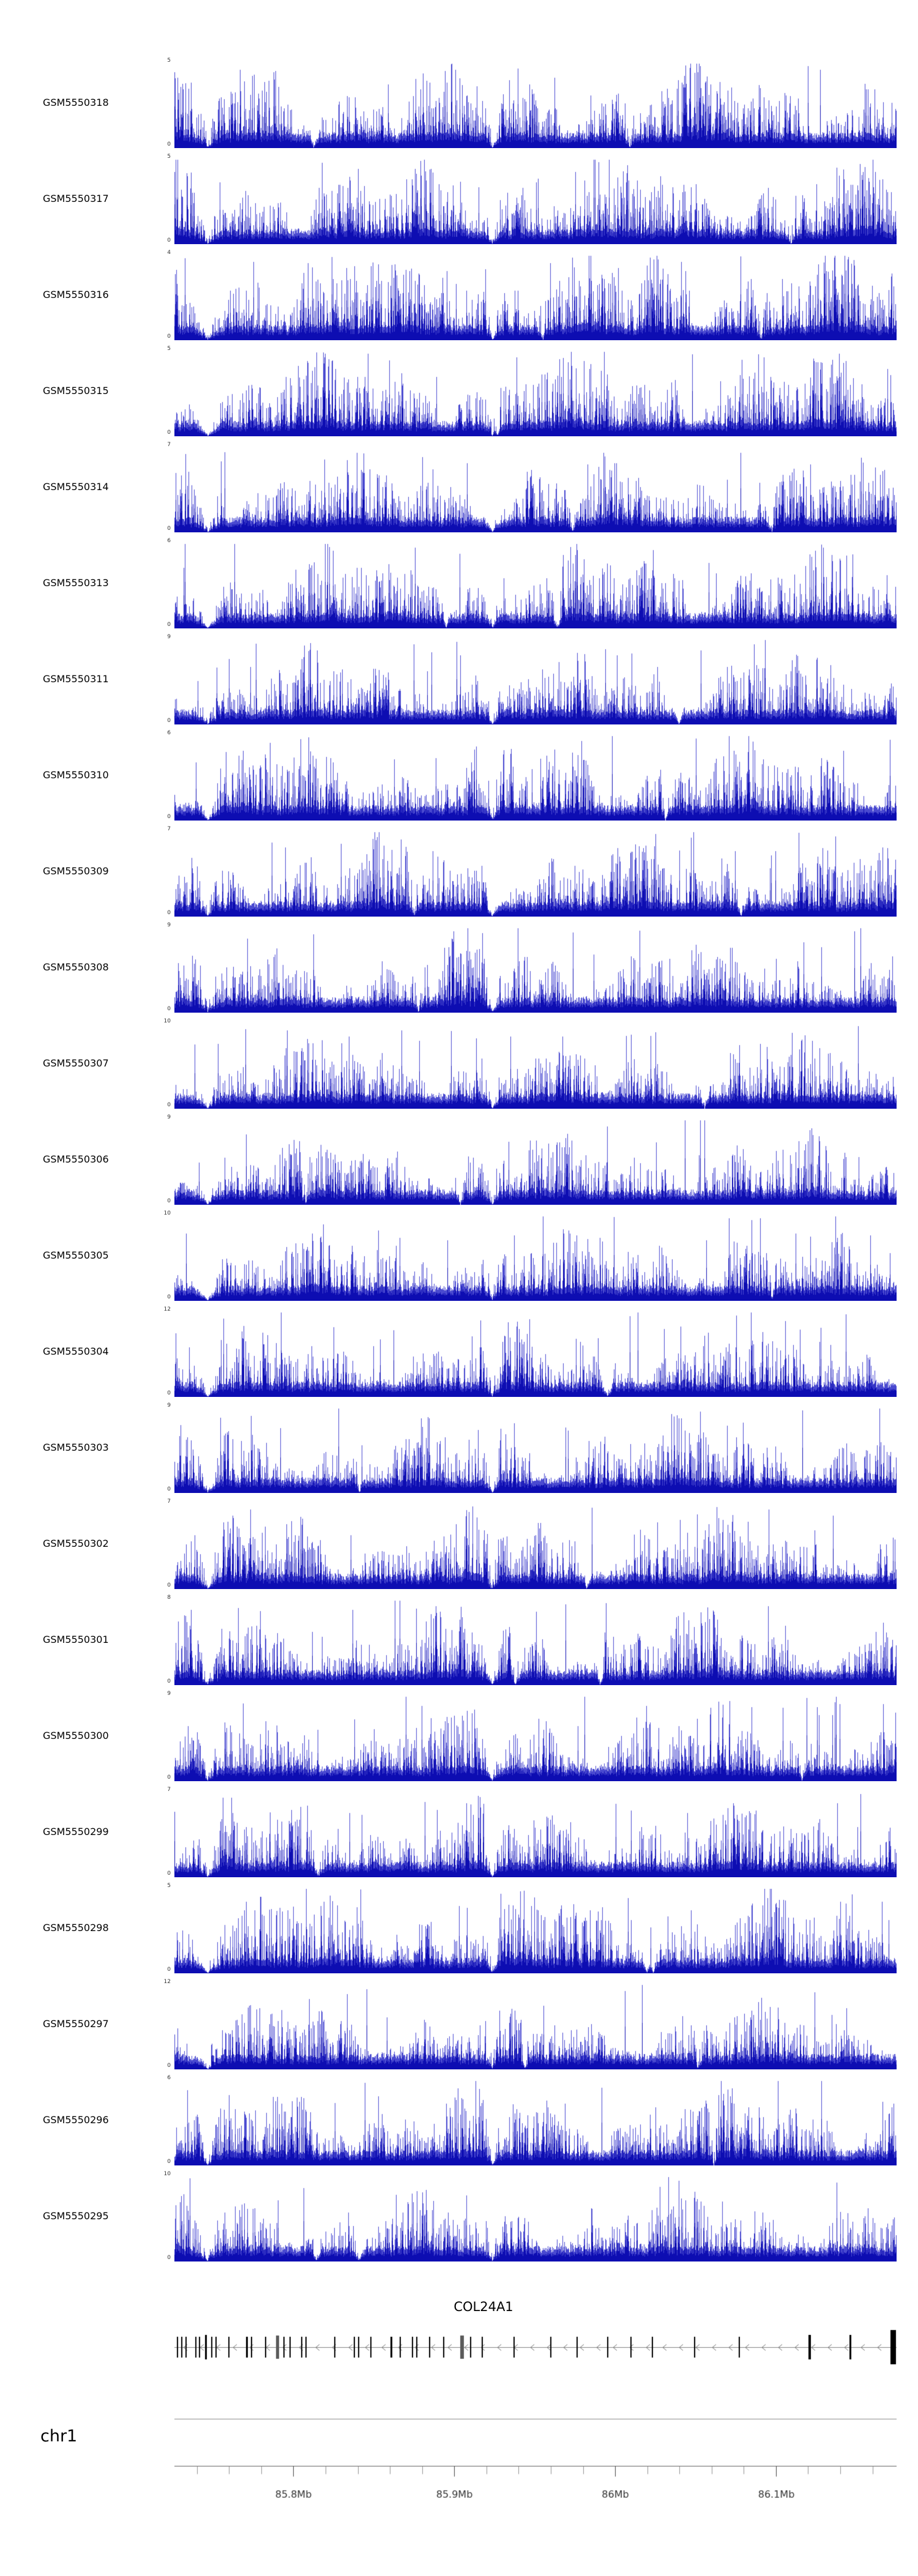 This screenshot has height=2576, width=918. What do you see at coordinates (59, 2437) in the screenshot?
I see `chromosome-label: chr1` at bounding box center [59, 2437].